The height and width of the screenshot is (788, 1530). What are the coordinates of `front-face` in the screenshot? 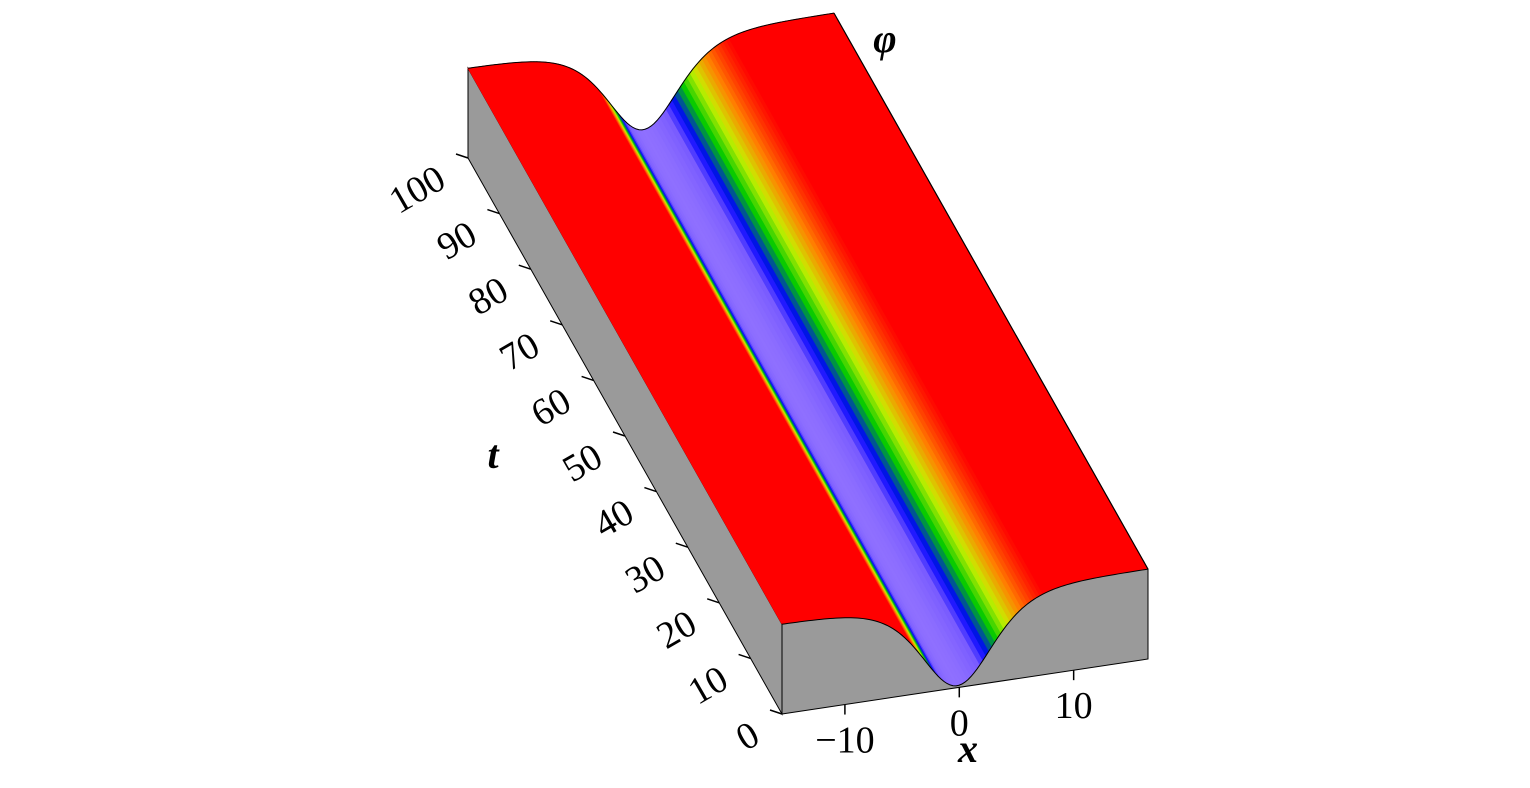 It's located at (965, 641).